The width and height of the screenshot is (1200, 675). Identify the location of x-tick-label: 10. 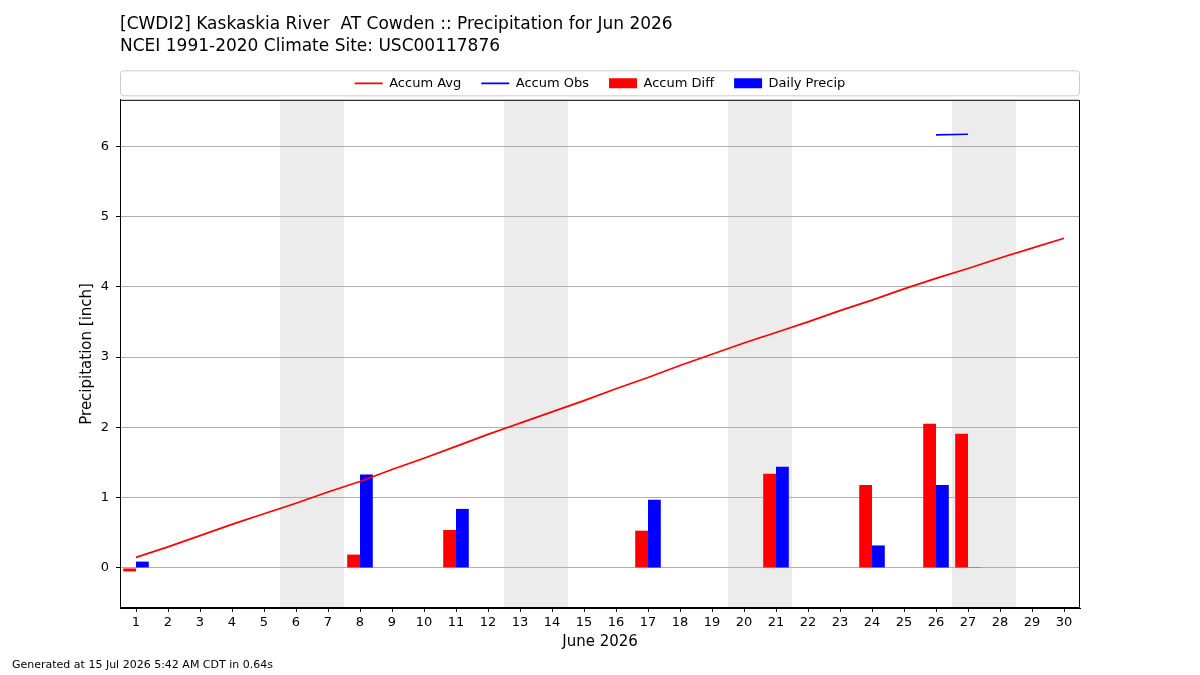
(424, 622).